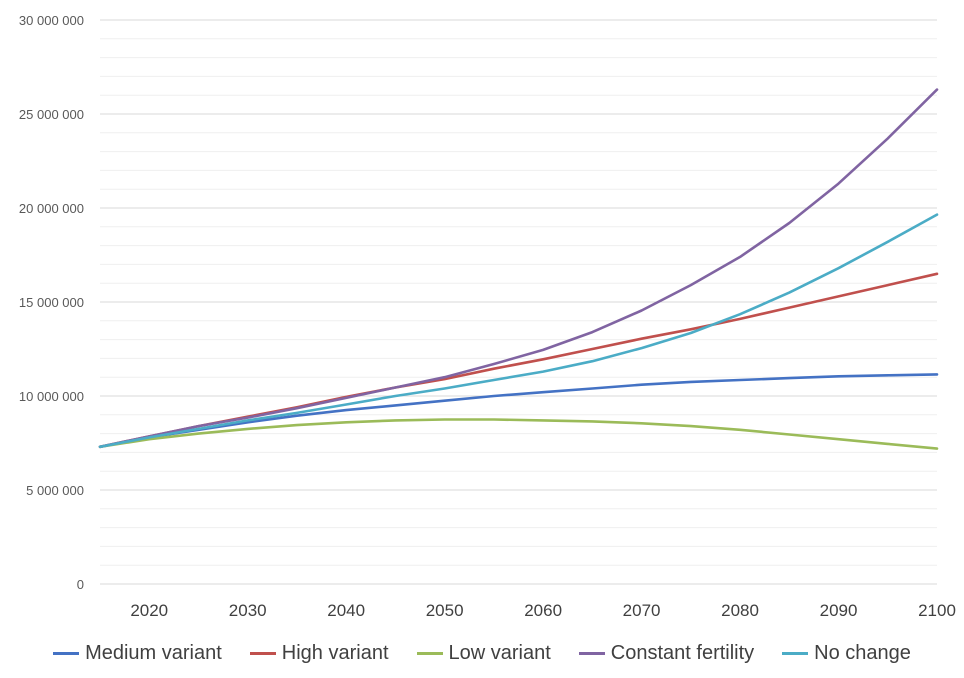  What do you see at coordinates (55, 490) in the screenshot?
I see `y-tick-label: 5 000 000` at bounding box center [55, 490].